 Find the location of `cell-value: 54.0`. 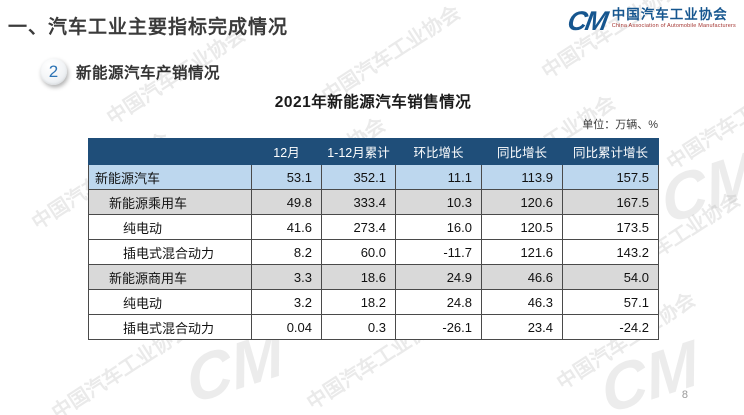

cell-value: 54.0 is located at coordinates (610, 277).